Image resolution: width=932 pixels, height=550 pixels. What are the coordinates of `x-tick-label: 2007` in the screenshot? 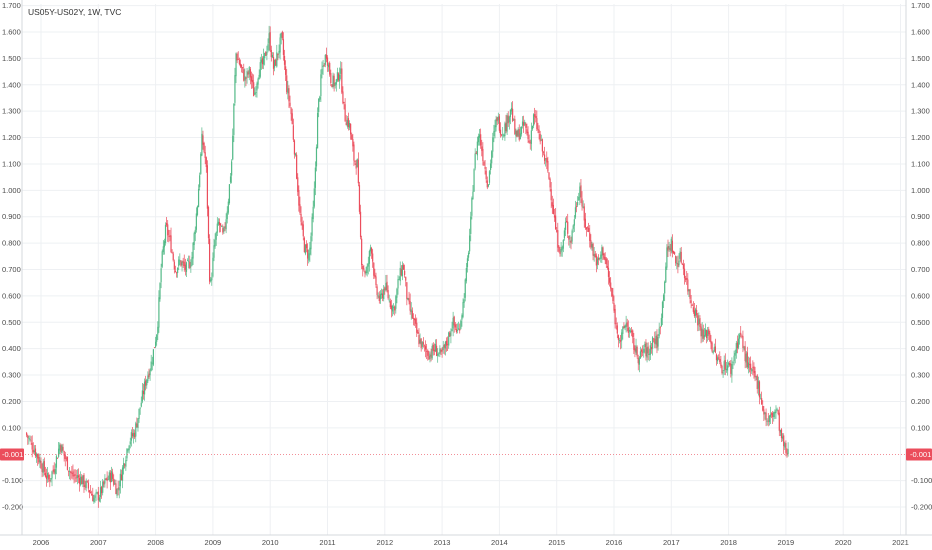 It's located at (98, 542).